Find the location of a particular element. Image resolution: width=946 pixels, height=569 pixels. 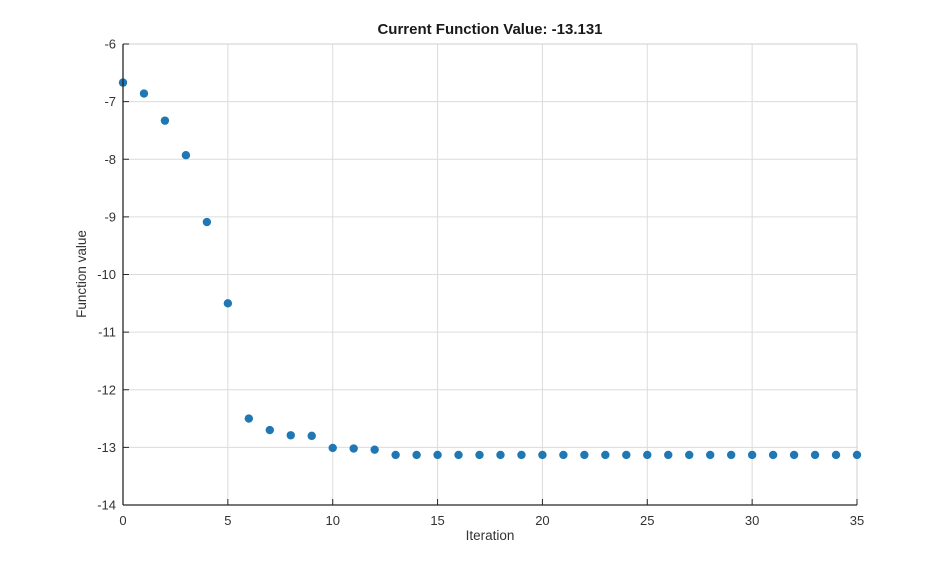

y-tick-label: -7 is located at coordinates (110, 101).